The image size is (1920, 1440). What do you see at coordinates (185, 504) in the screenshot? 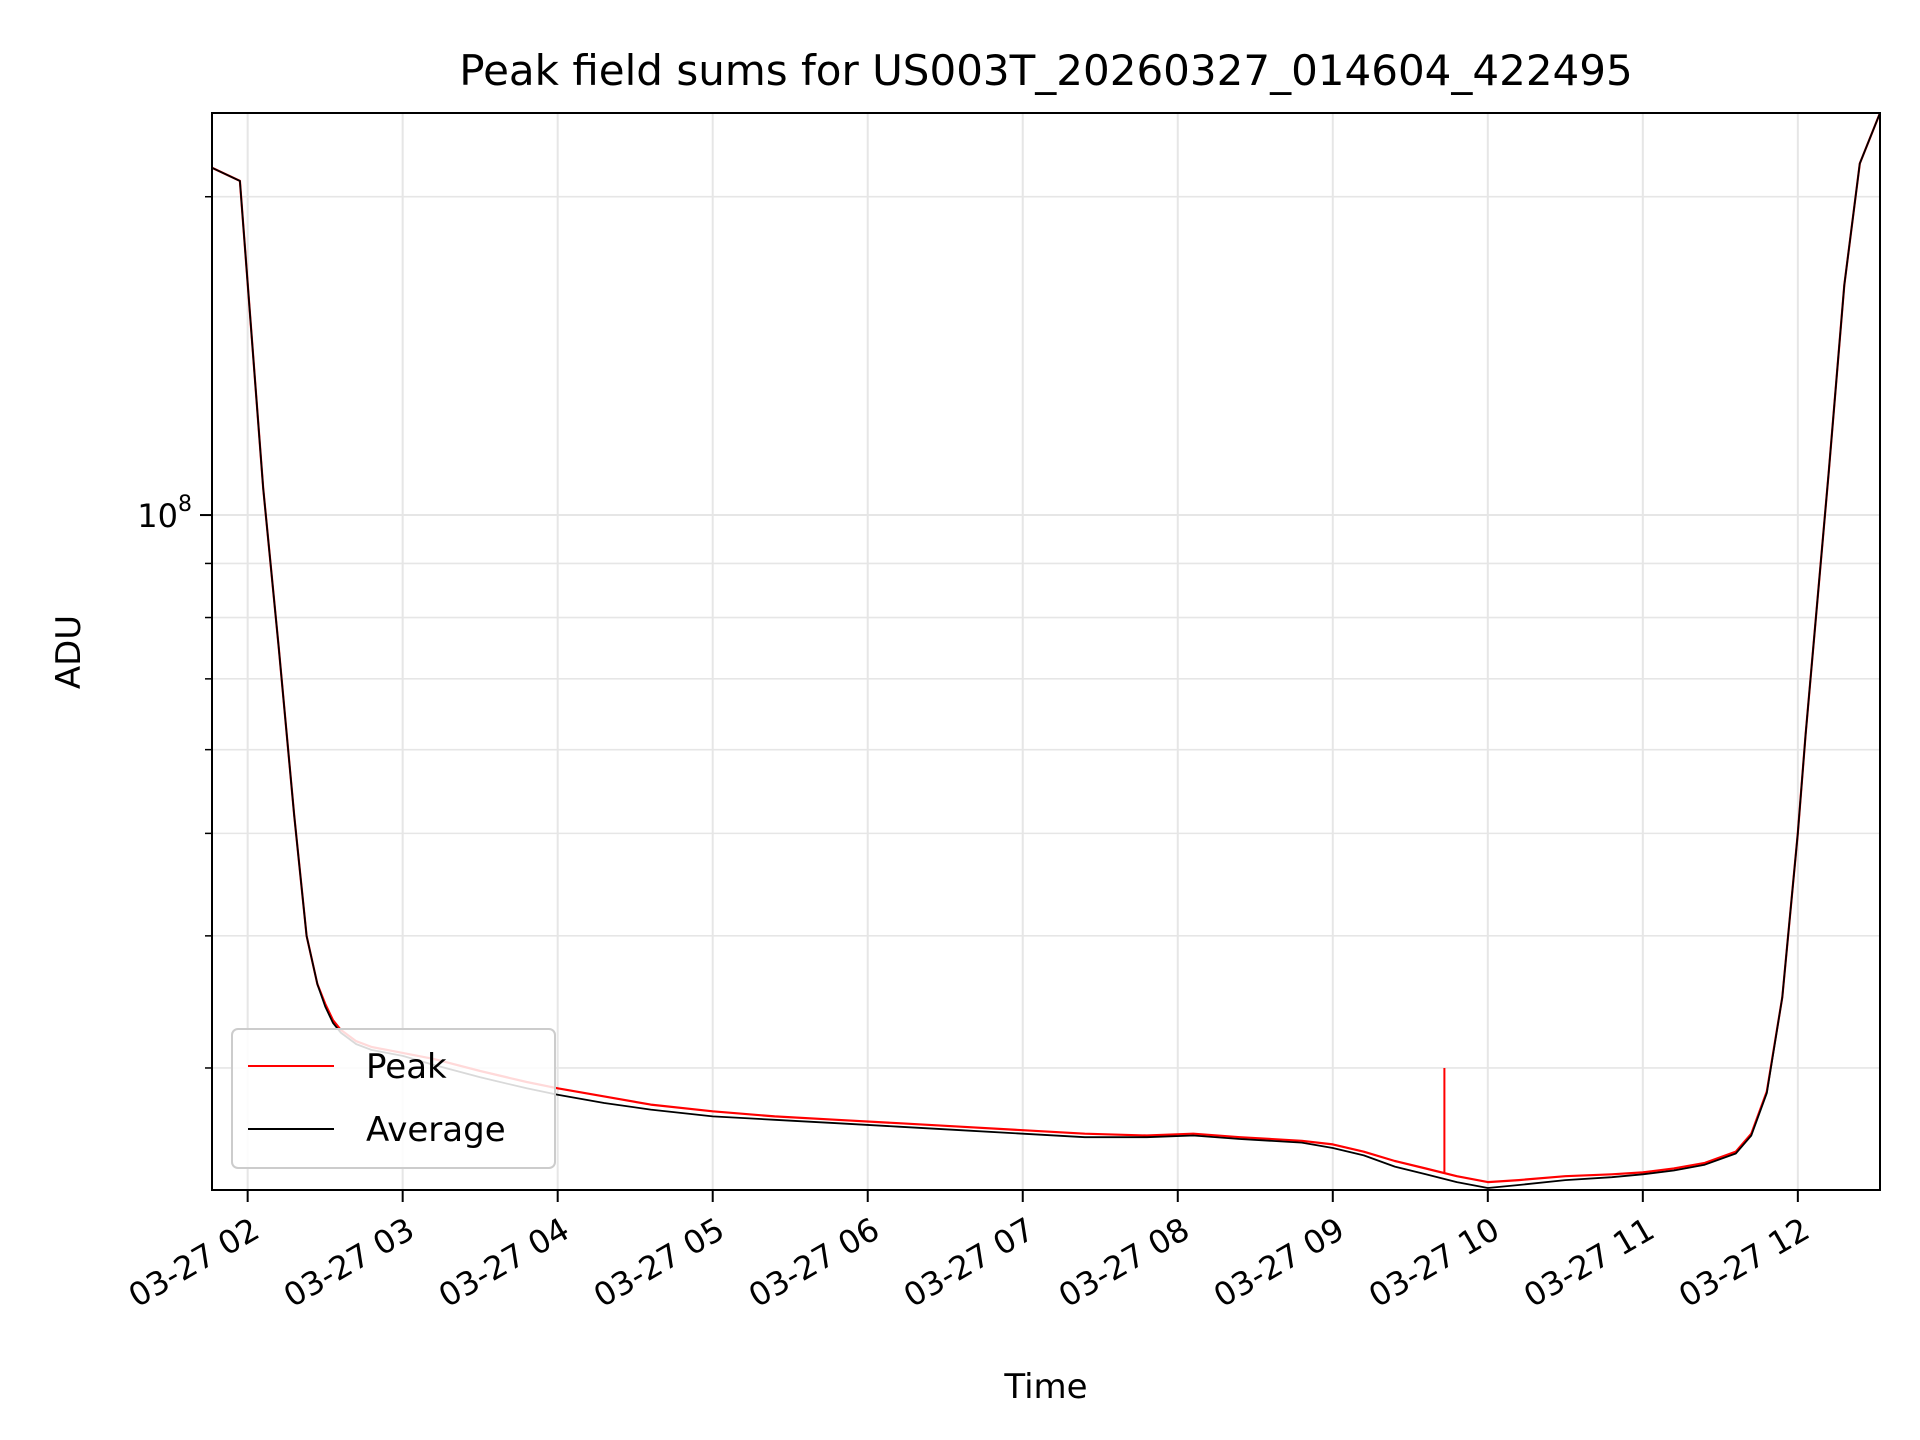
I see `y-tick-exponent: 8` at bounding box center [185, 504].